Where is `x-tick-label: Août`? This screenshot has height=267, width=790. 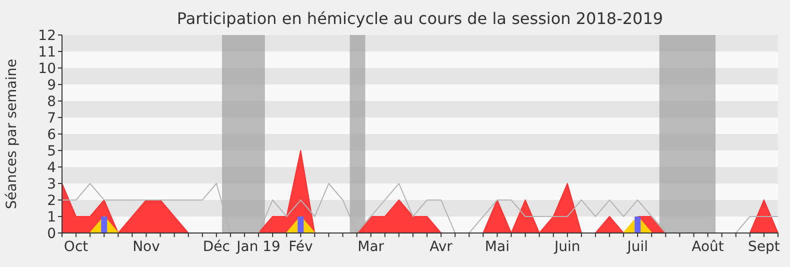
x-tick-label: Août is located at coordinates (708, 247).